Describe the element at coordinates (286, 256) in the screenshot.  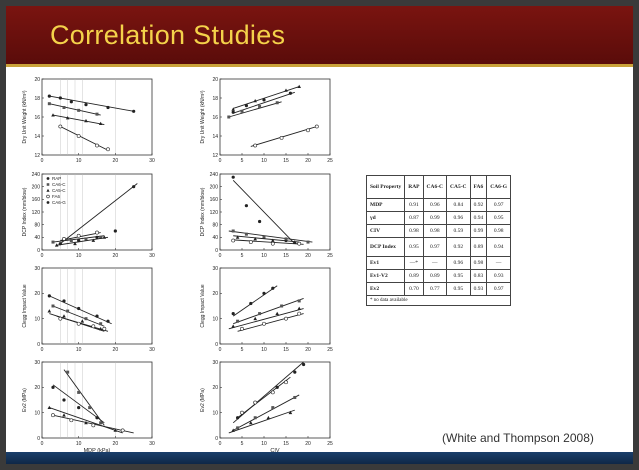
I see `x-tick-label: 15` at that location.